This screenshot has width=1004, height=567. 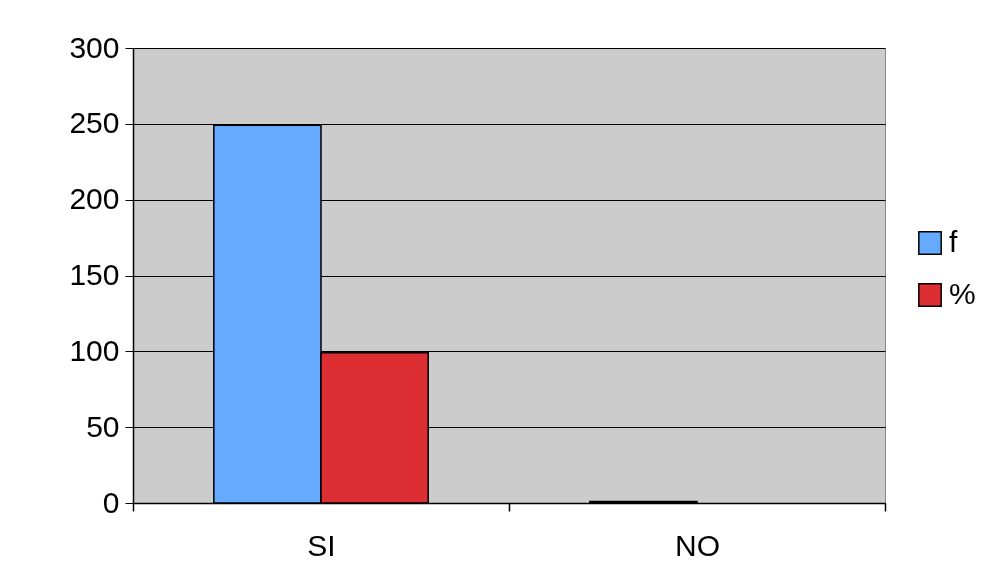 I want to click on x-tick-label: SI, so click(x=321, y=545).